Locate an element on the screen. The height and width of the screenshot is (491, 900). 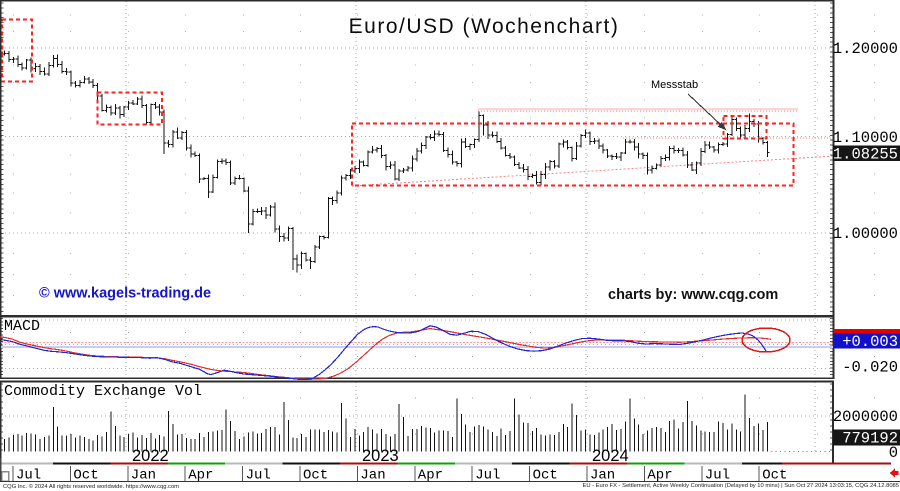
svg-text: 1.20000 is located at coordinates (865, 49).